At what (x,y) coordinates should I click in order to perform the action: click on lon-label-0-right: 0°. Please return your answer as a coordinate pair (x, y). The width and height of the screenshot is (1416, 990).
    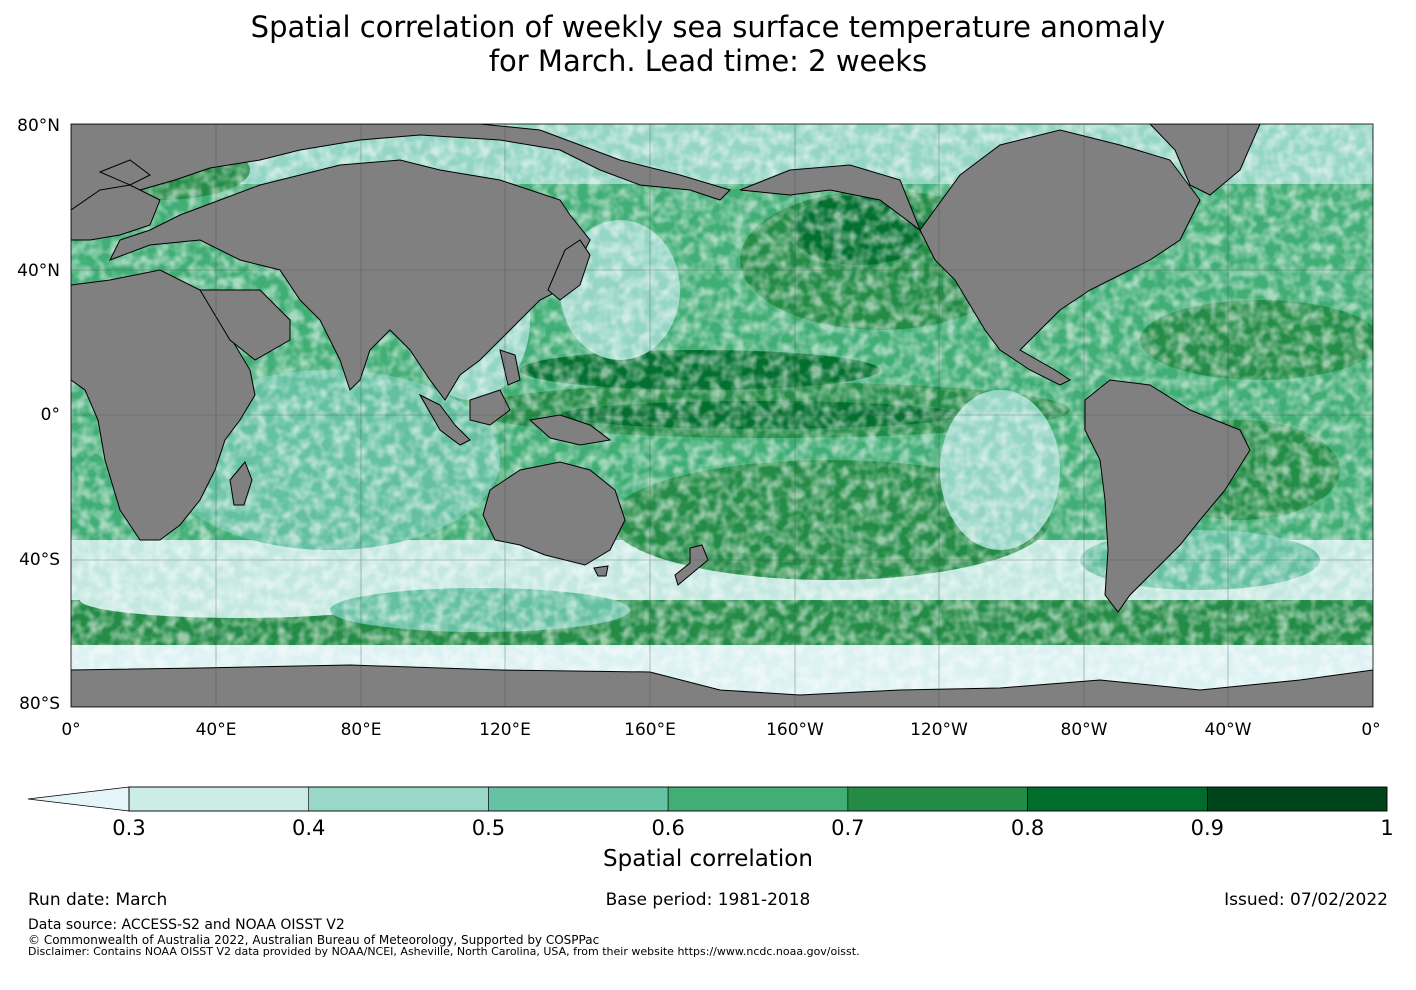
    Looking at the image, I should click on (1371, 730).